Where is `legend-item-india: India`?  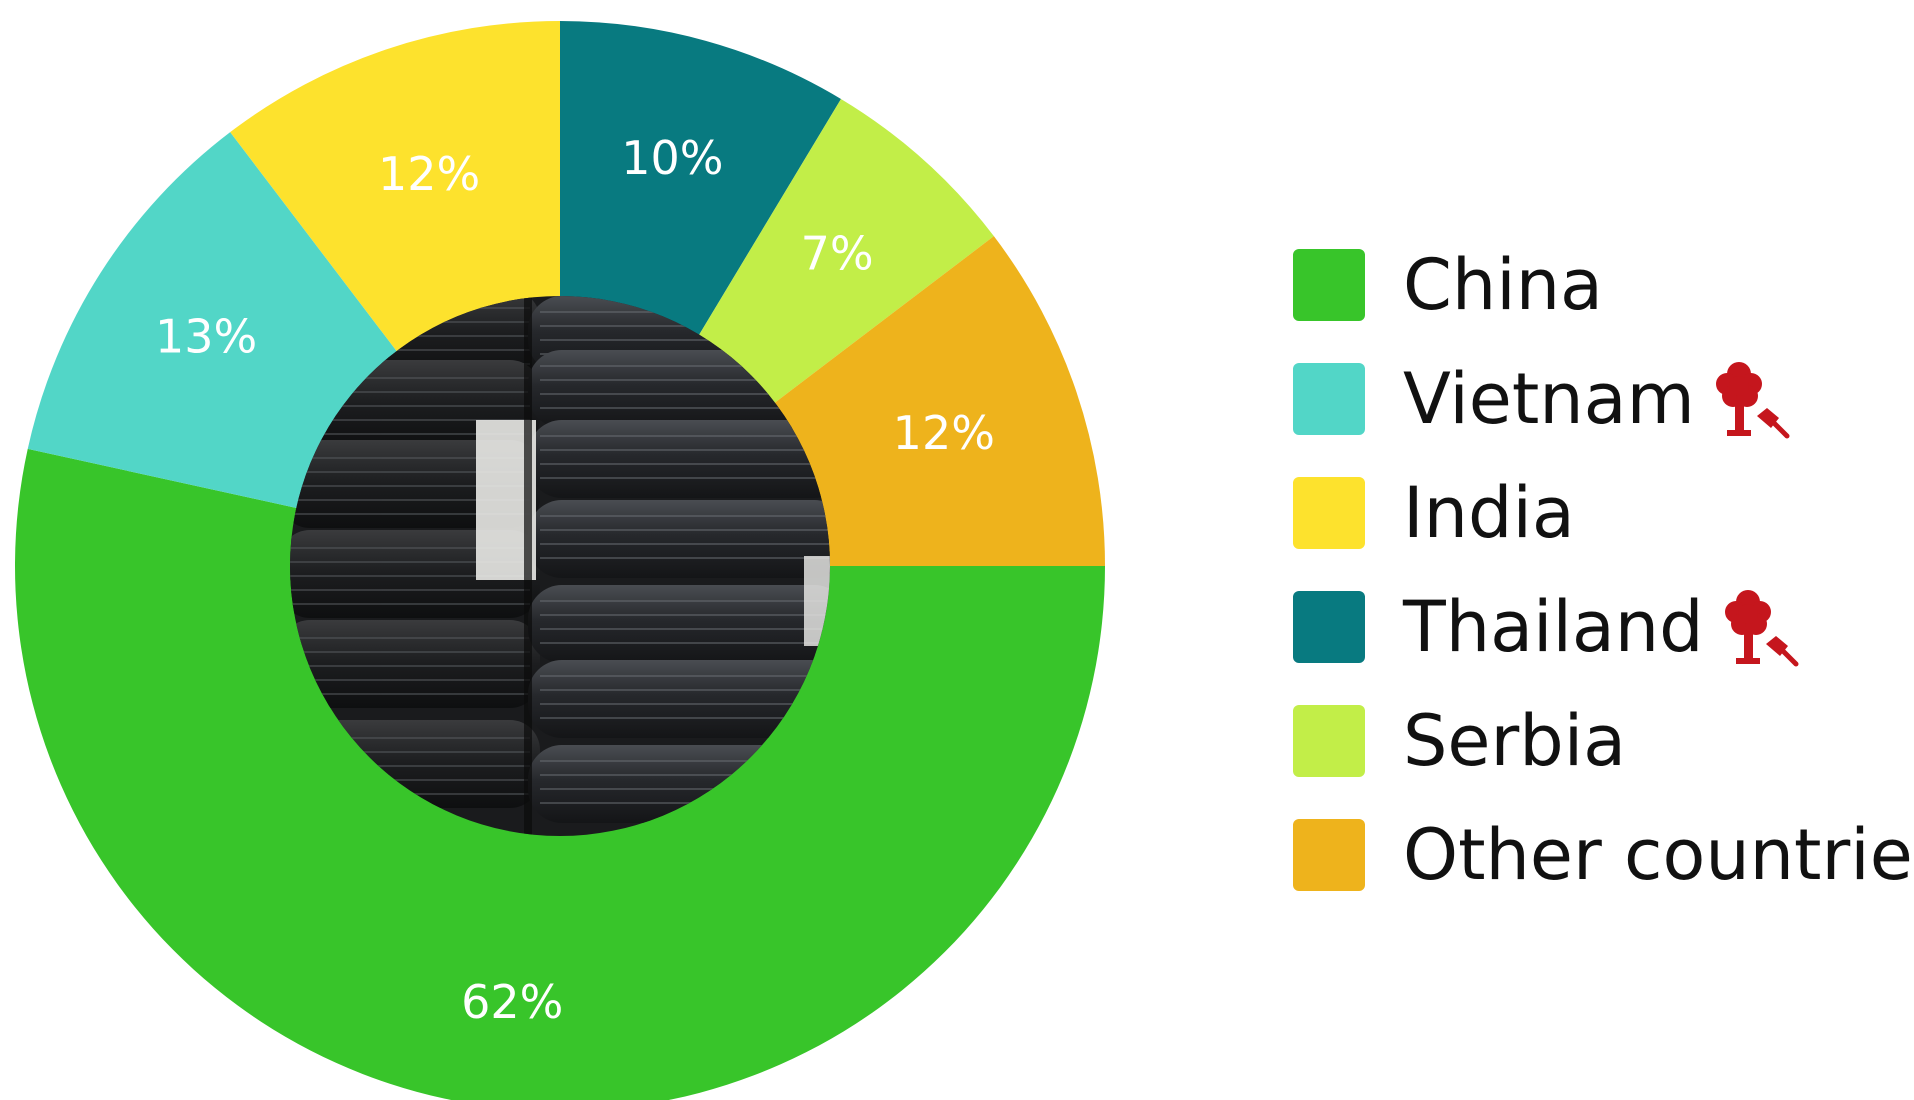
legend-item-india: India is located at coordinates (1603, 513).